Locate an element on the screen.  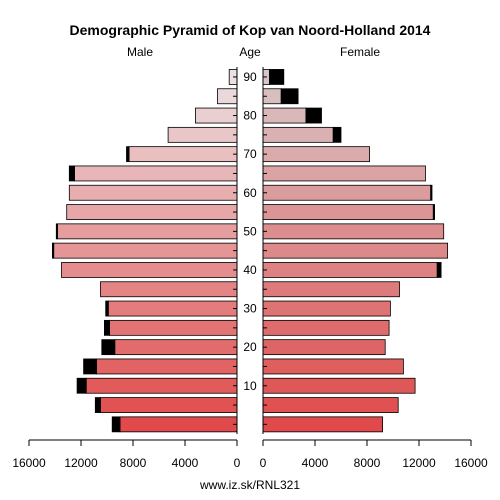
age-tick-label: 10 is located at coordinates (250, 386).